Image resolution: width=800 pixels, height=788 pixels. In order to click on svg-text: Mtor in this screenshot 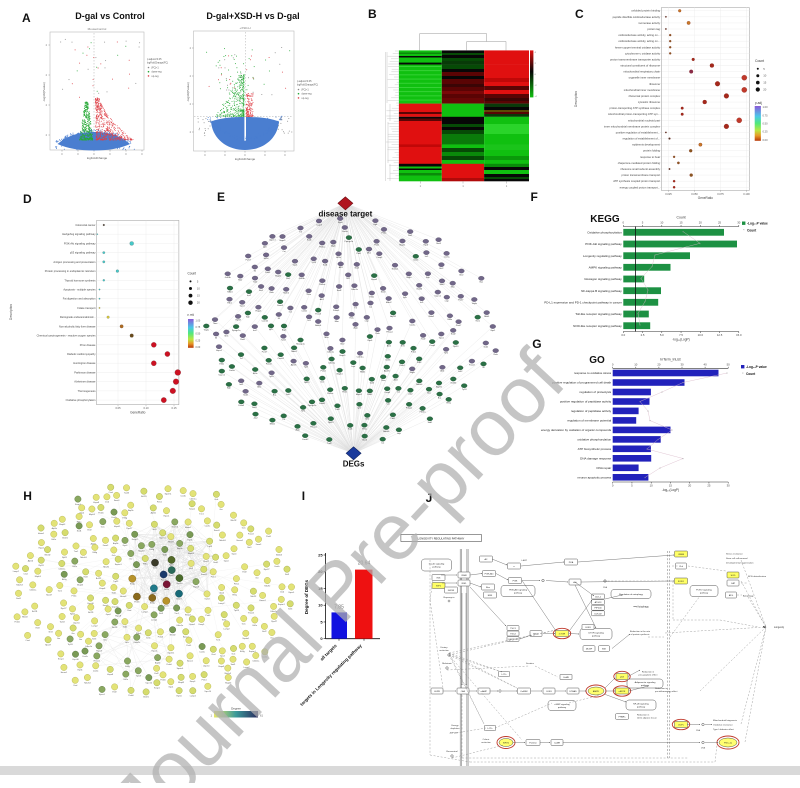, I will do `click(327, 337)`.